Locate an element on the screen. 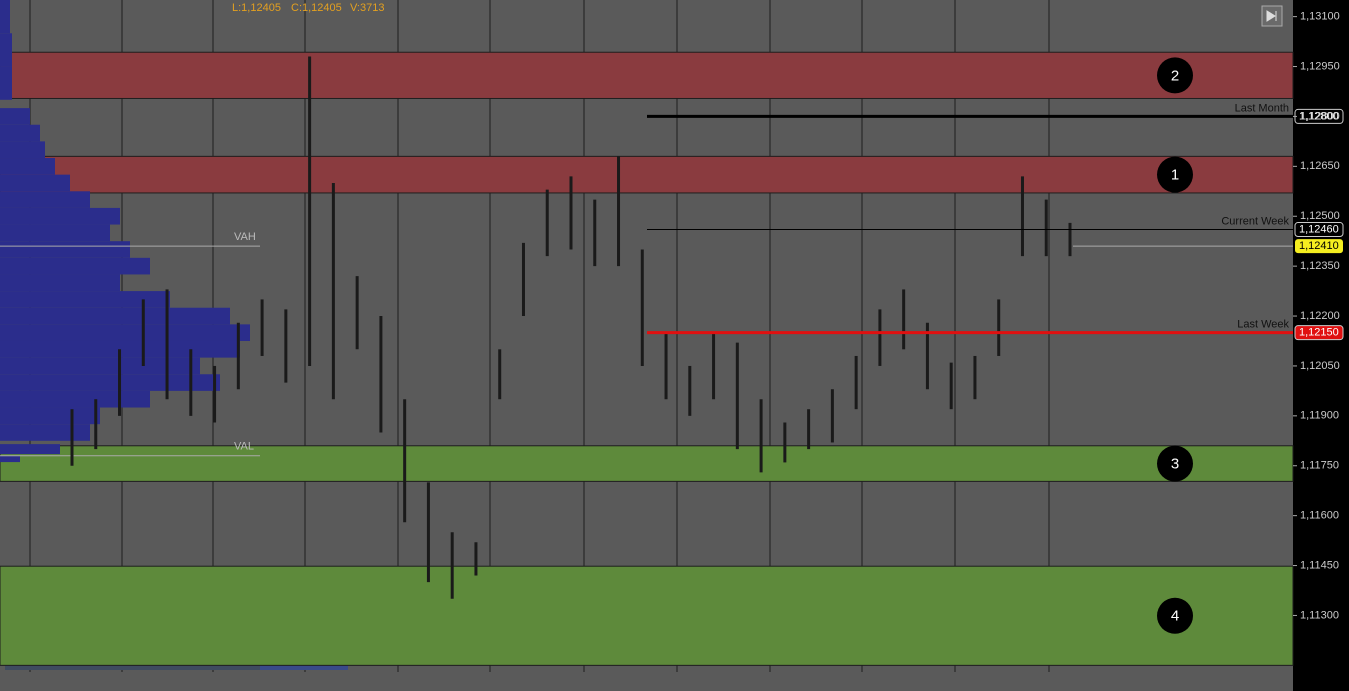 The image size is (1349, 691). level-price: 1,12800 is located at coordinates (1319, 116).